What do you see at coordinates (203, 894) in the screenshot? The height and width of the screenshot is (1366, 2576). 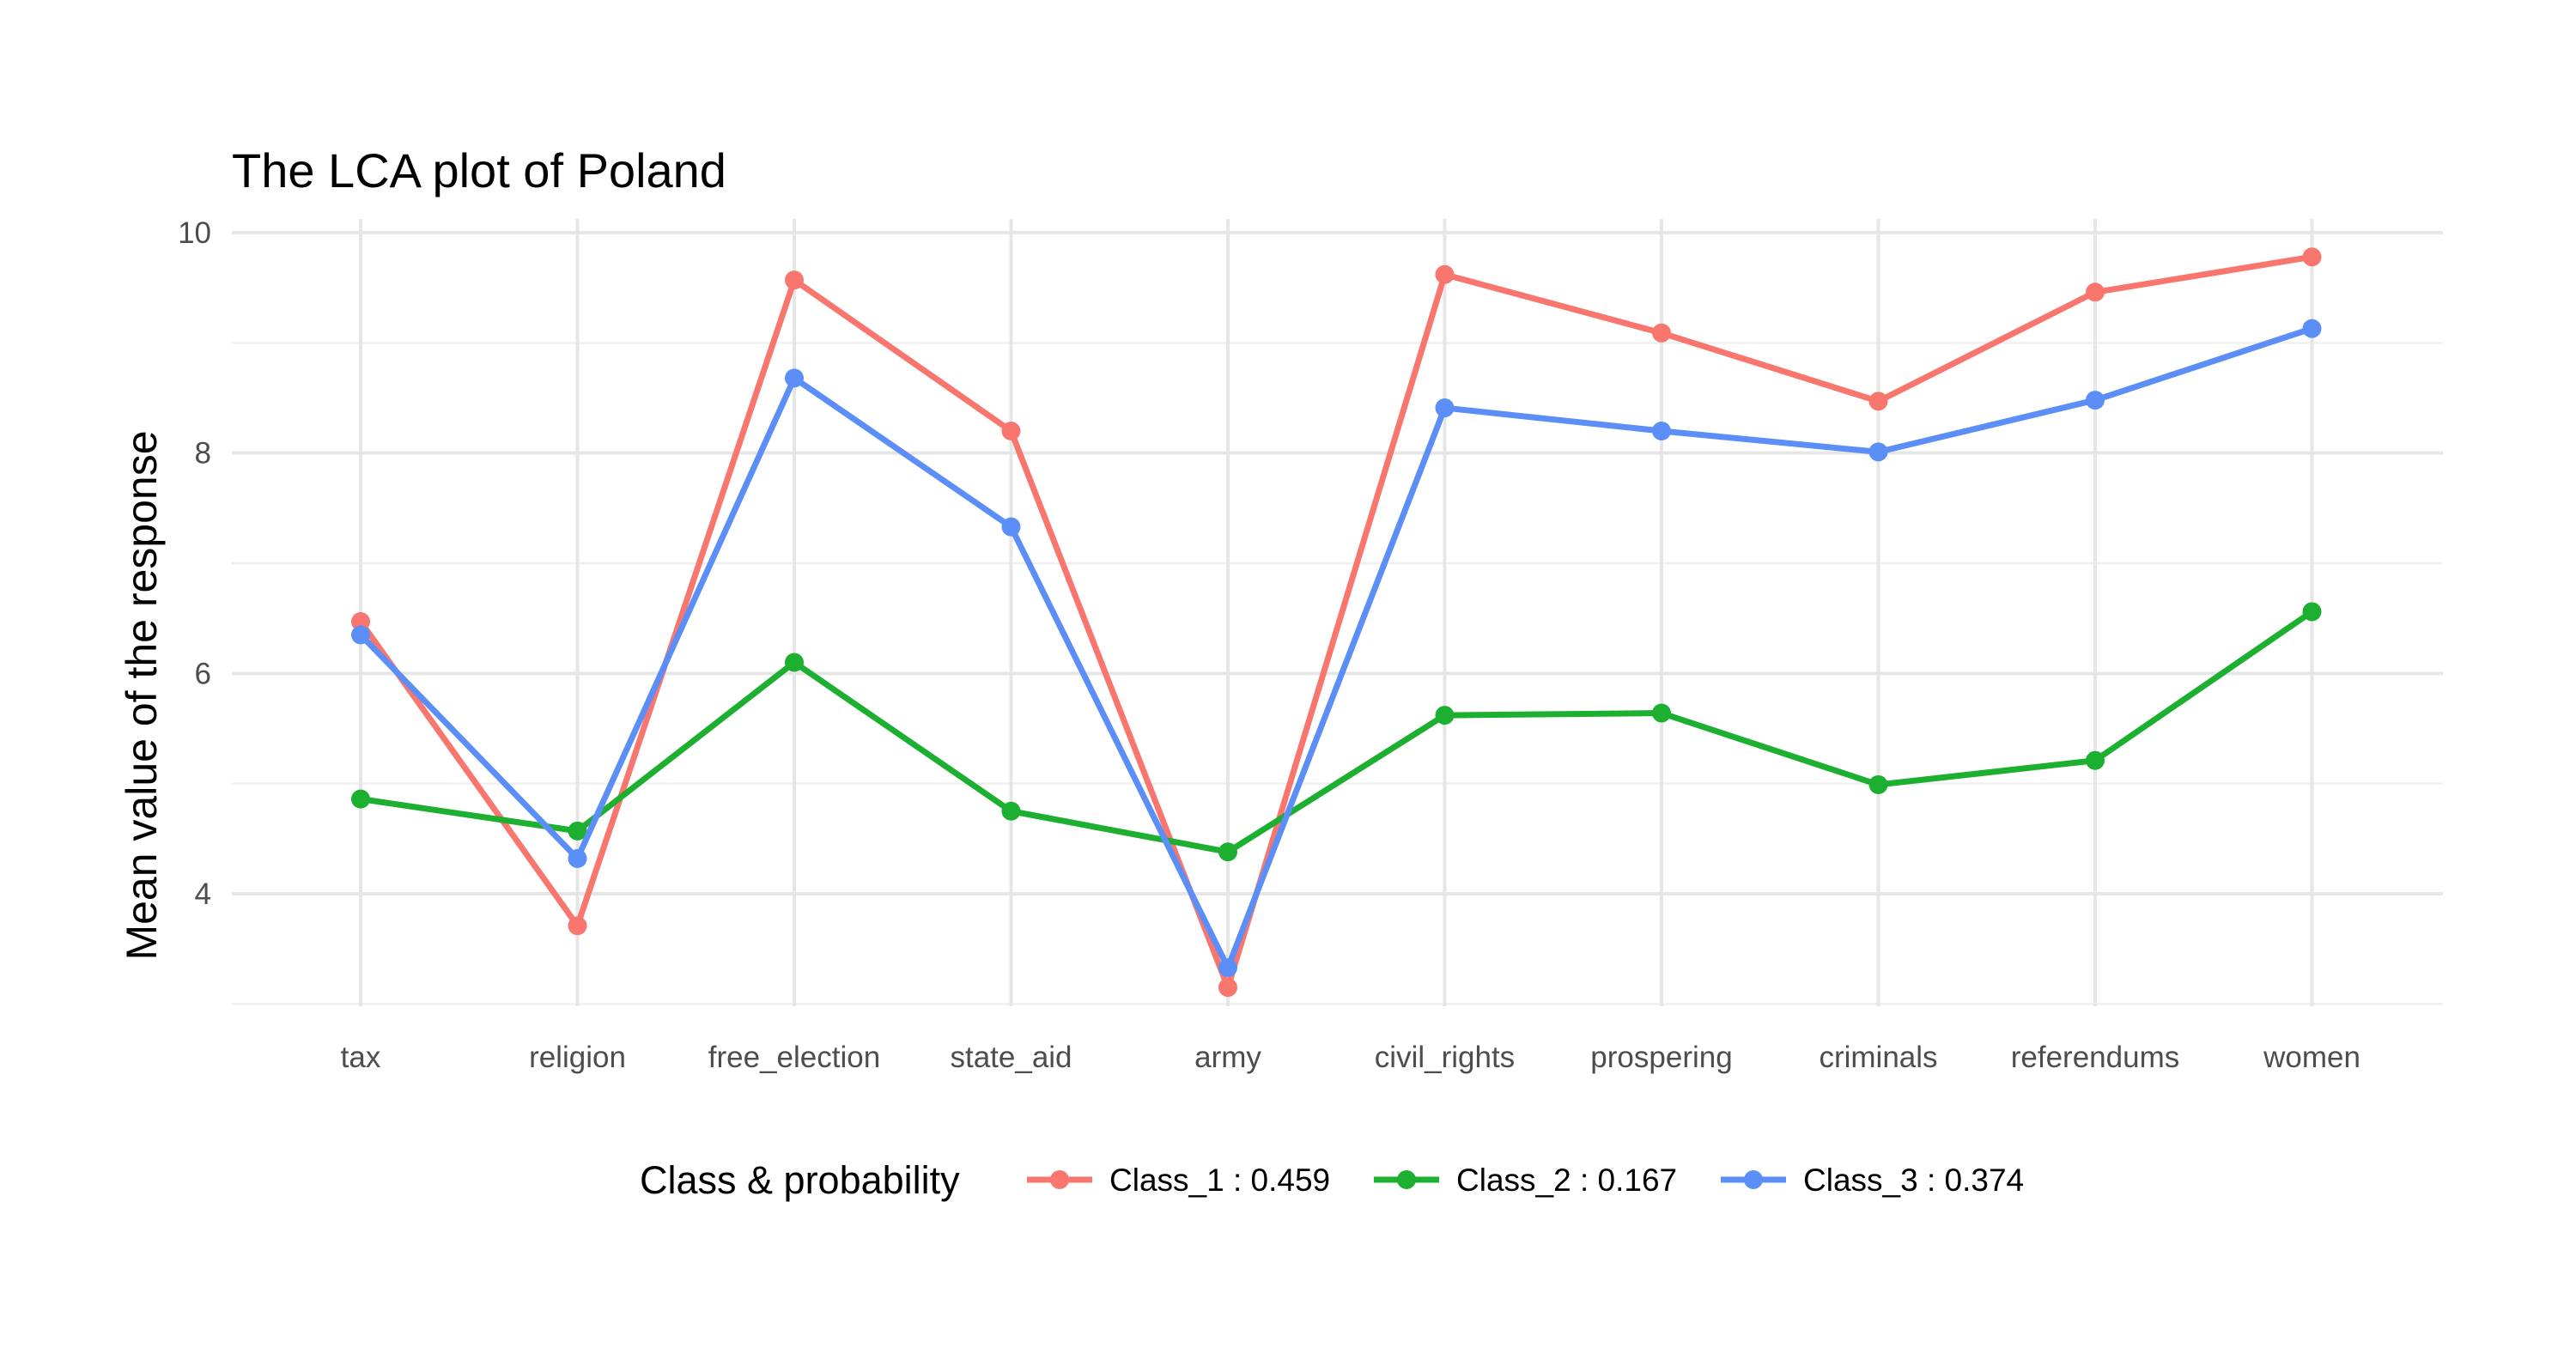 I see `y-tick-label: 4` at bounding box center [203, 894].